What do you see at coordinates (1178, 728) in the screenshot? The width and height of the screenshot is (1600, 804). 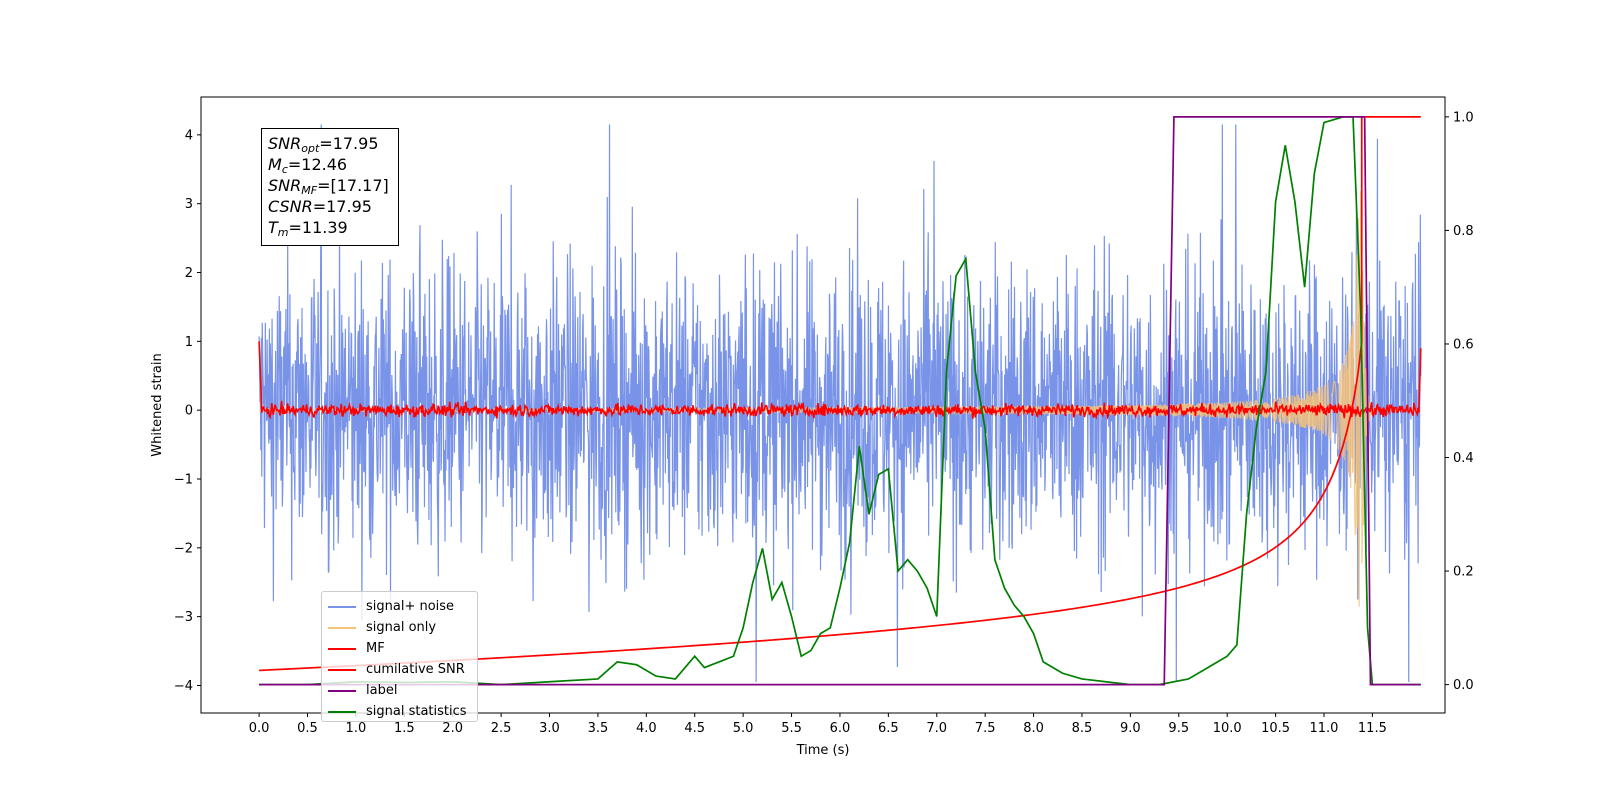 I see `x-tick-label: 9.5` at bounding box center [1178, 728].